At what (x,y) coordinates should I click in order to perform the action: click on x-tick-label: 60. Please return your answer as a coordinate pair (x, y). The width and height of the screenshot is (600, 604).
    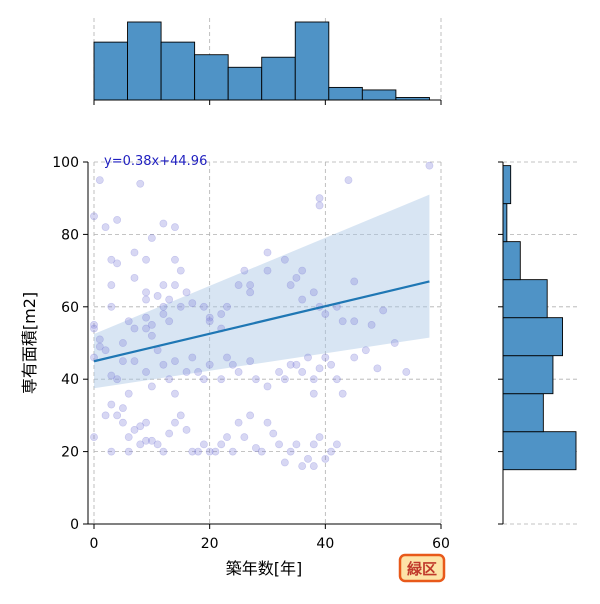
    Looking at the image, I should click on (441, 544).